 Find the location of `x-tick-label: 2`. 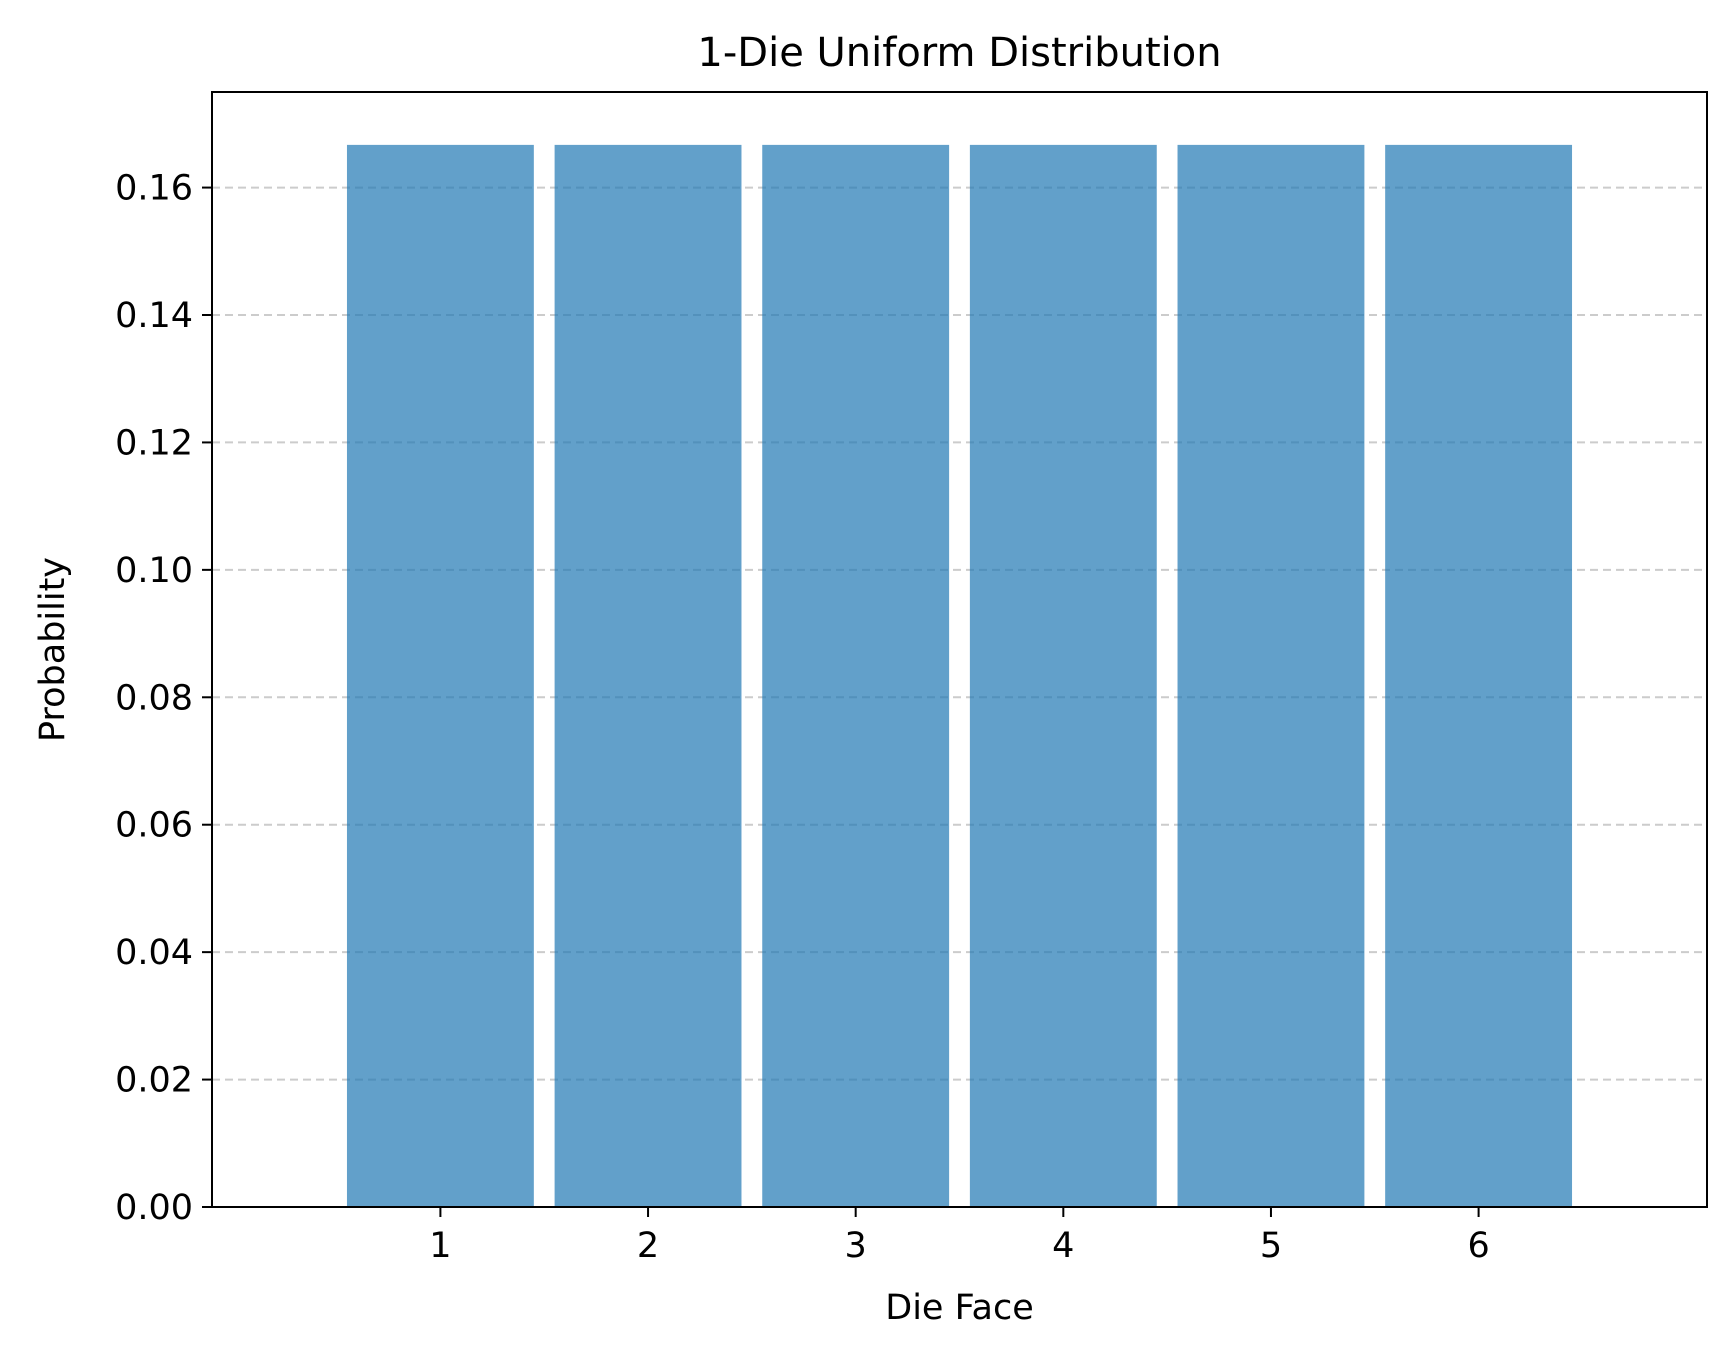

x-tick-label: 2 is located at coordinates (648, 1246).